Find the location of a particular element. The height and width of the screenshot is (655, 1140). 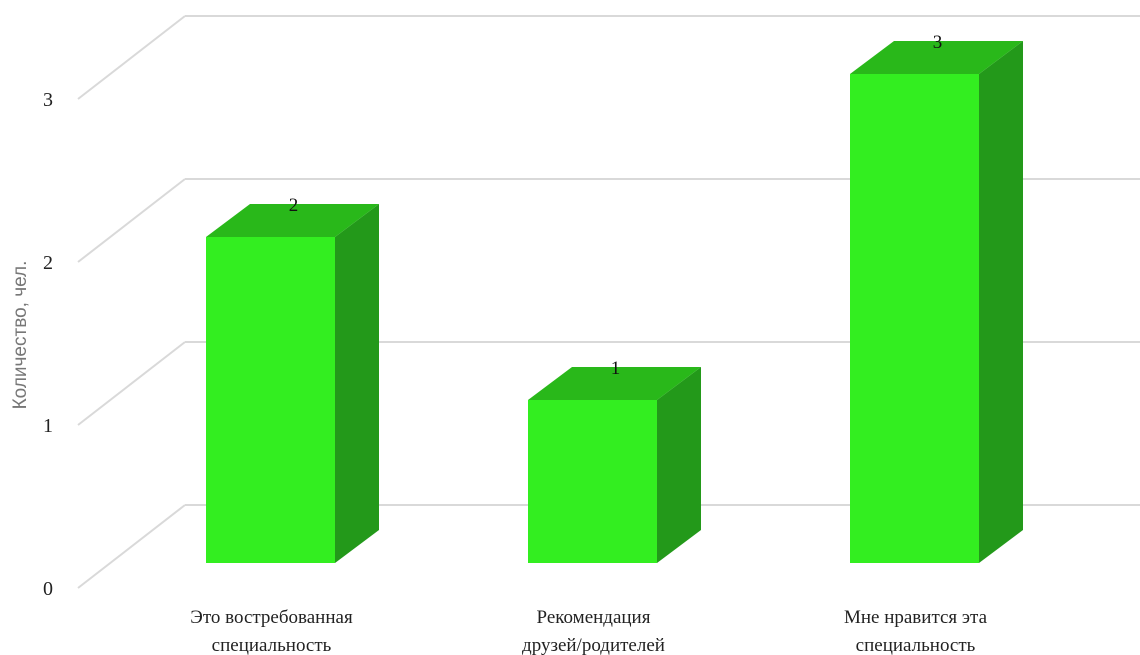

data-label: 2 is located at coordinates (294, 205).